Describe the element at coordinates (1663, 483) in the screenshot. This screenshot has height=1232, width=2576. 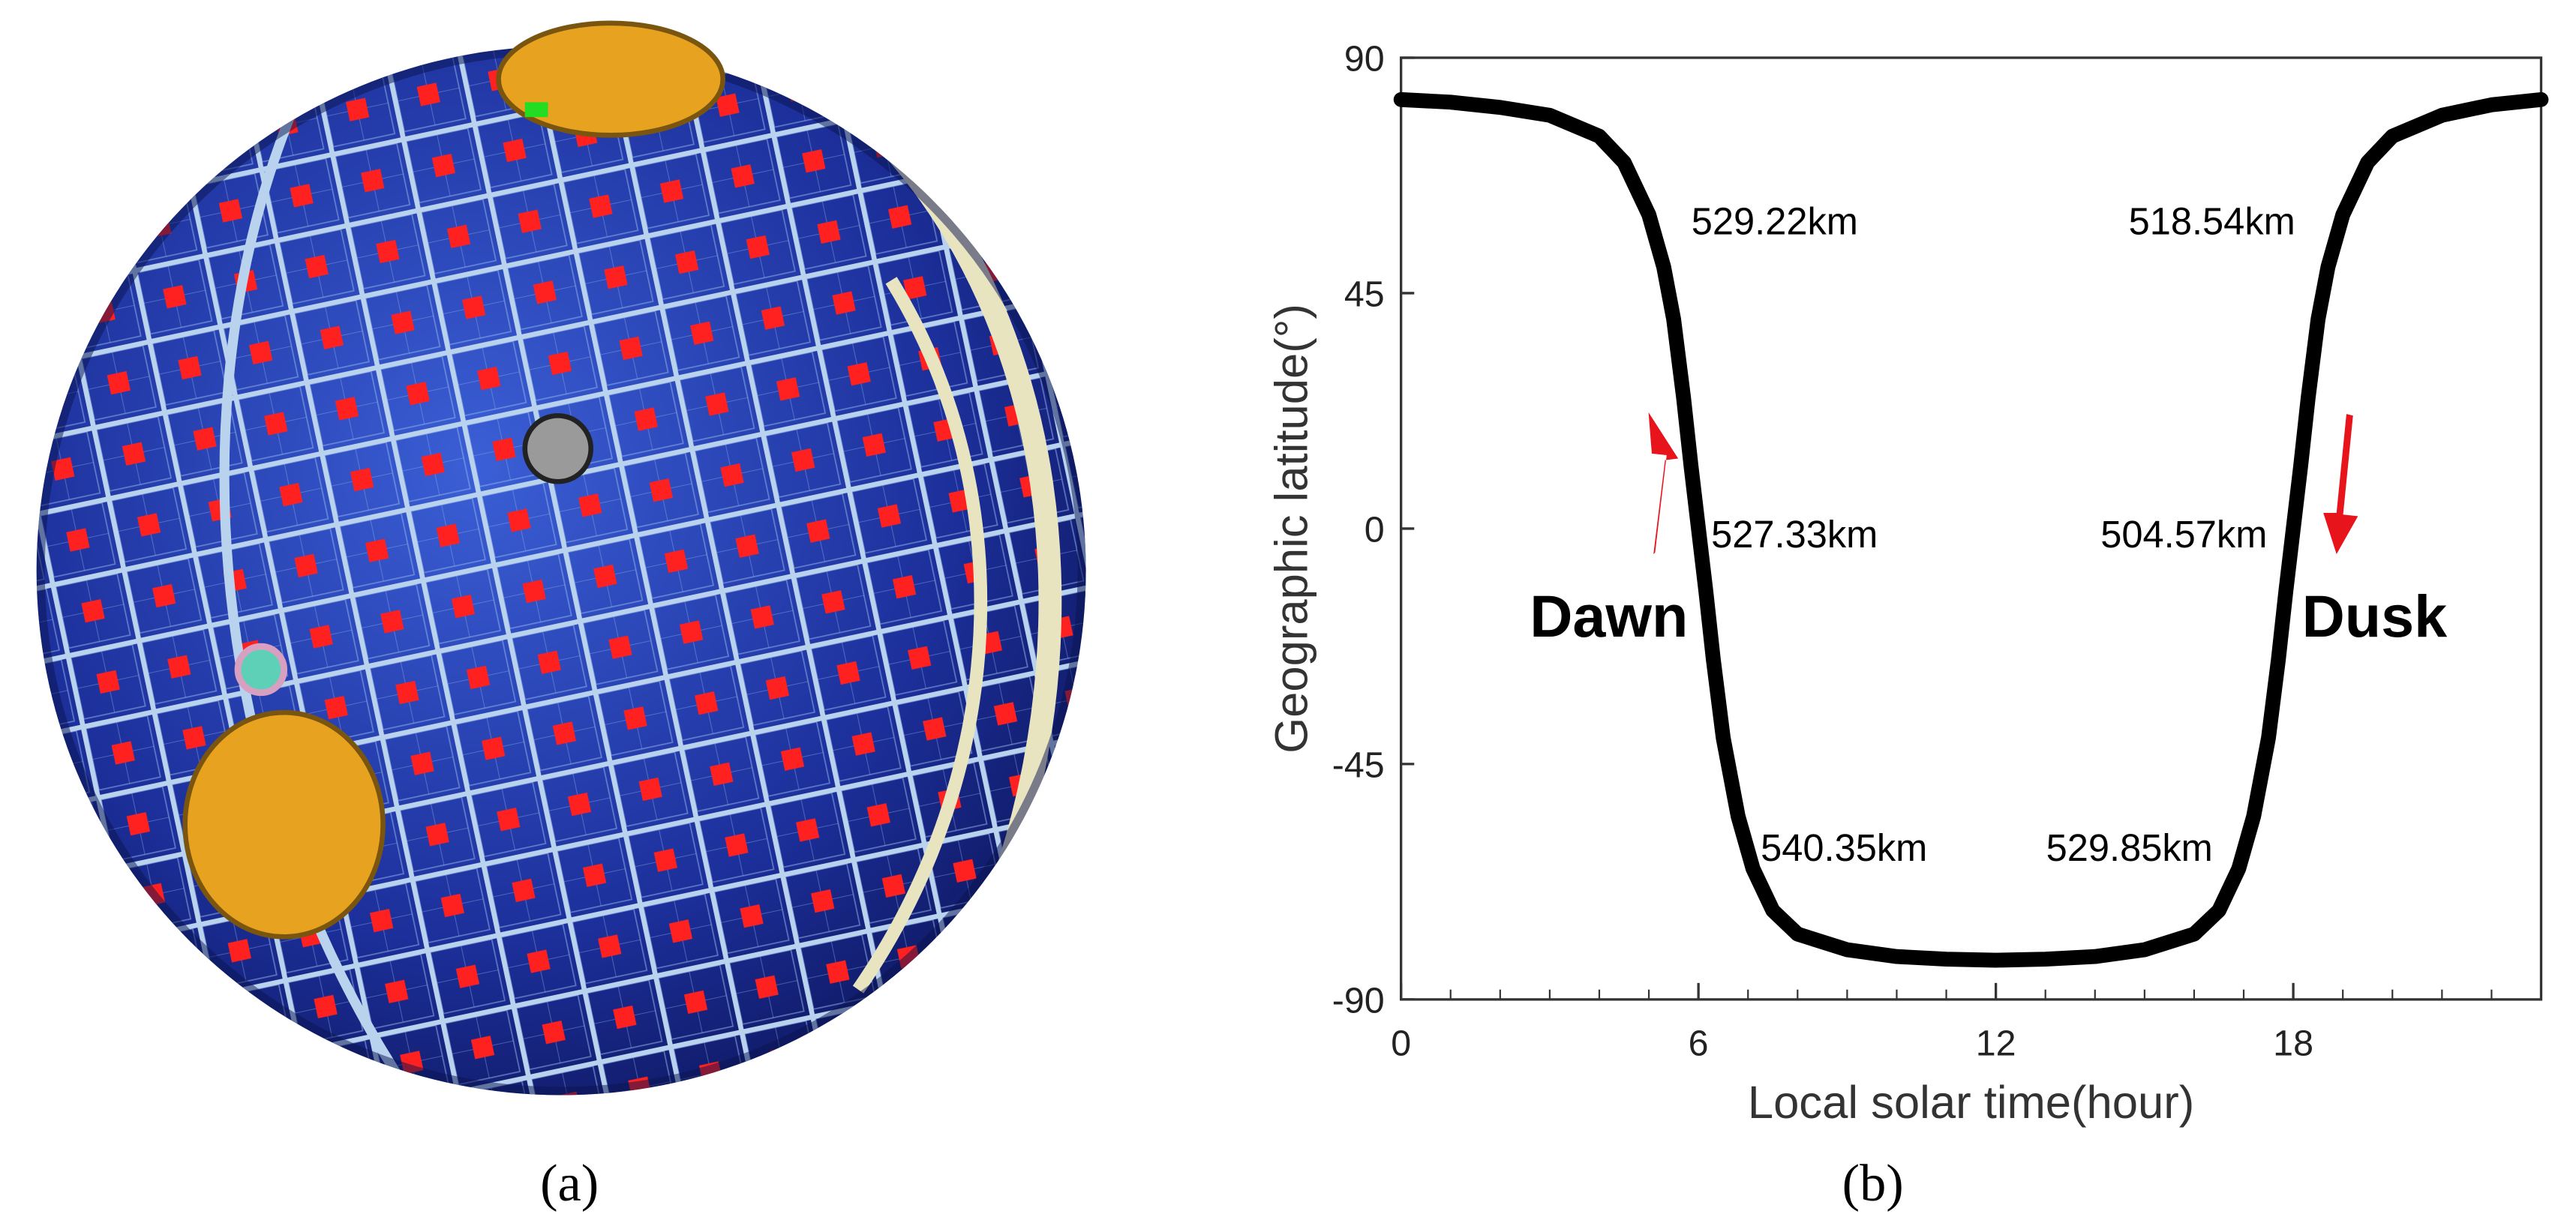
I see `dawn-arrow` at that location.